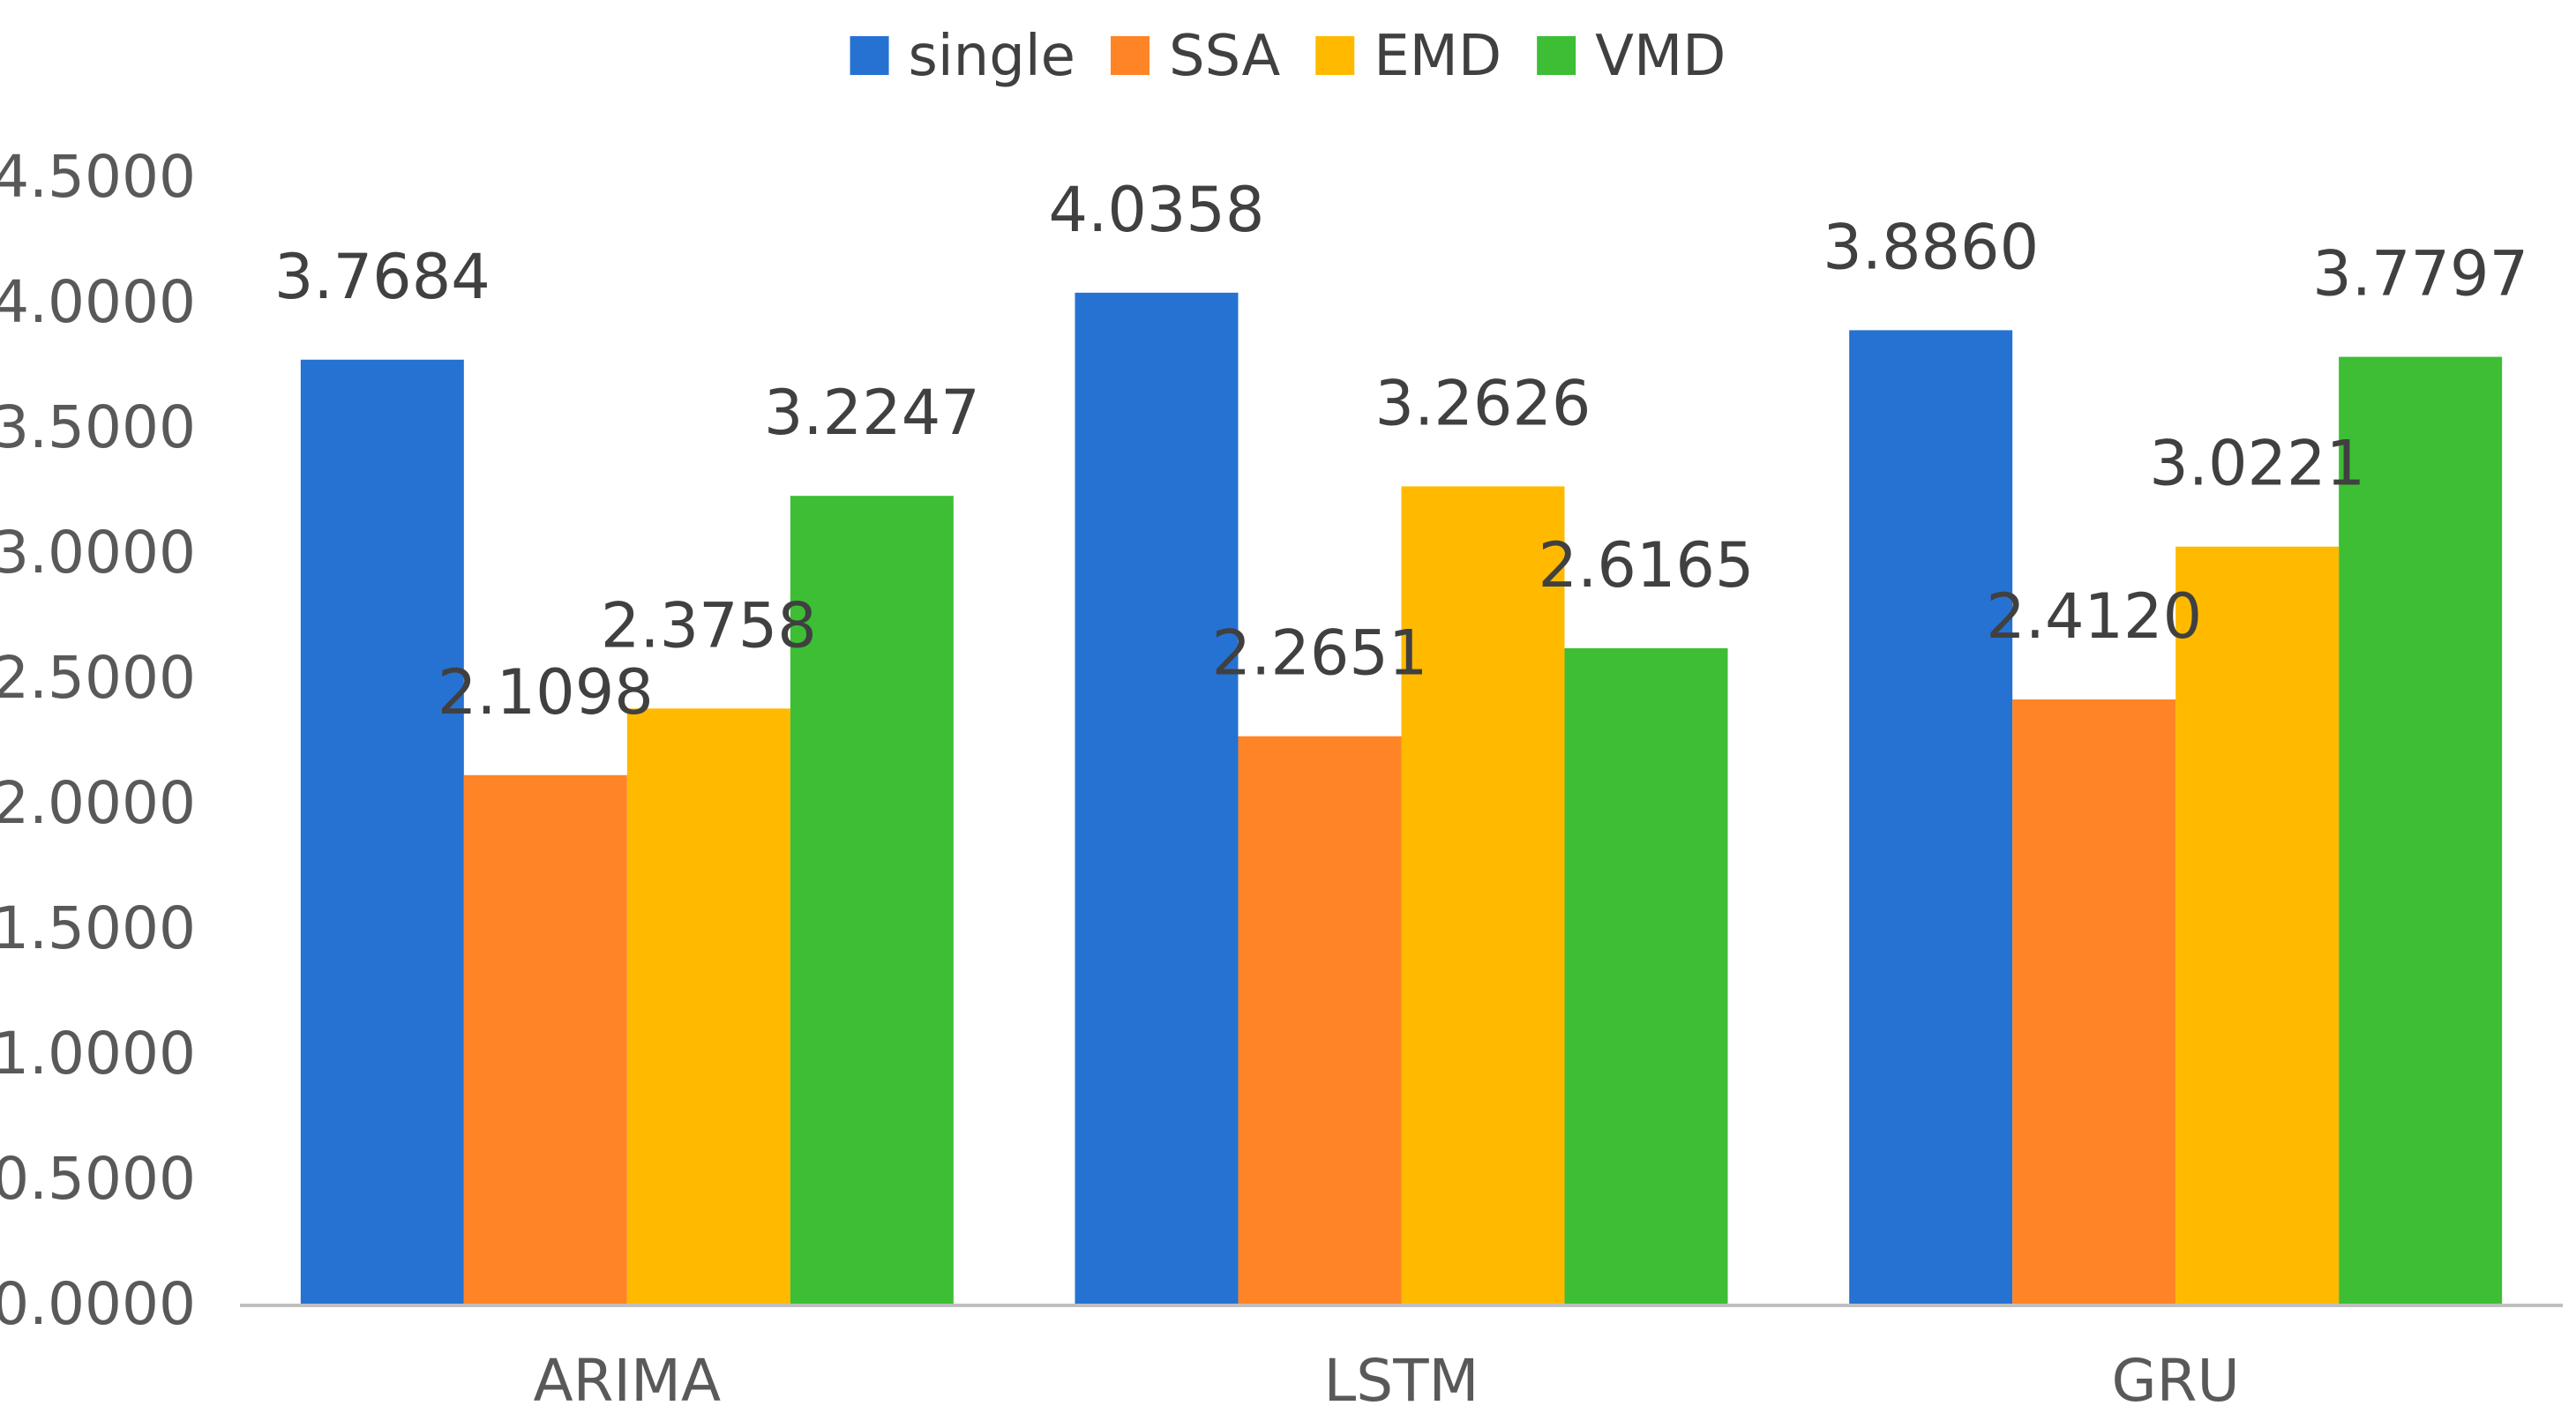  What do you see at coordinates (545, 1039) in the screenshot?
I see `bar-ssa-arima` at bounding box center [545, 1039].